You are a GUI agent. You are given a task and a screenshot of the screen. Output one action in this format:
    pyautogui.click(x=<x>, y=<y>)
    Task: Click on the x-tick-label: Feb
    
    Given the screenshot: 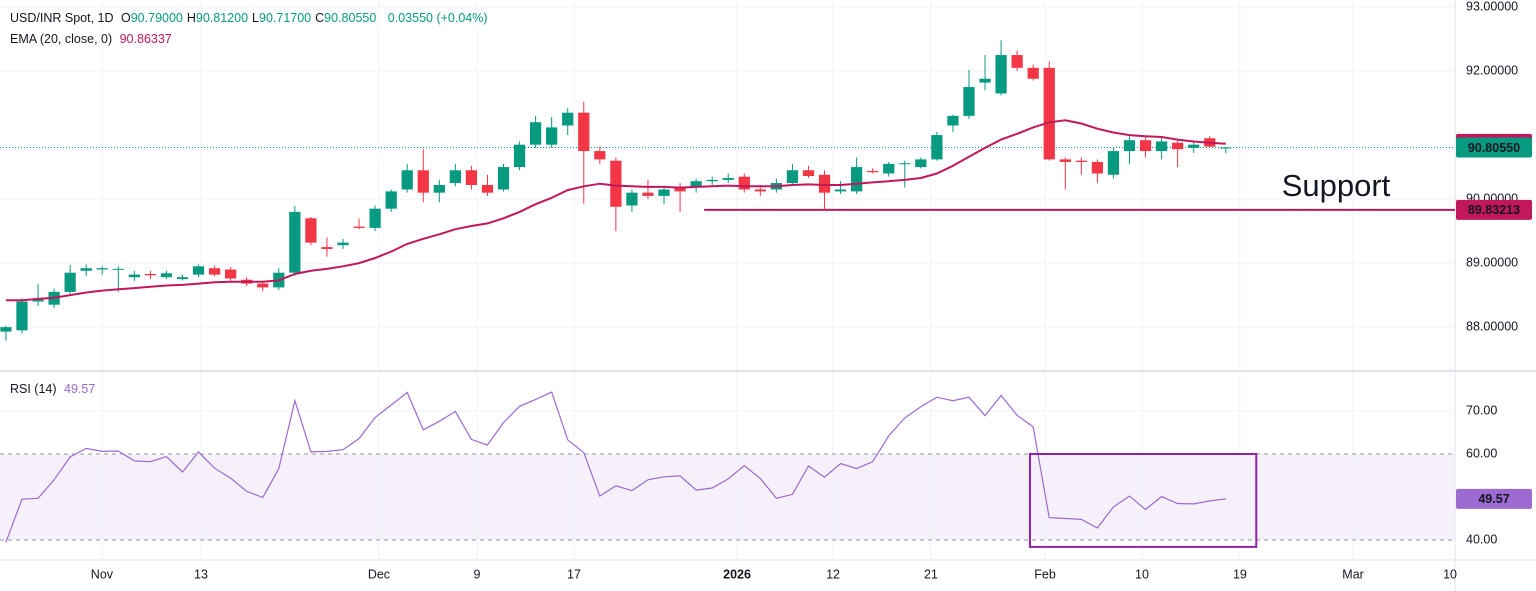 What is the action you would take?
    pyautogui.click(x=1045, y=574)
    